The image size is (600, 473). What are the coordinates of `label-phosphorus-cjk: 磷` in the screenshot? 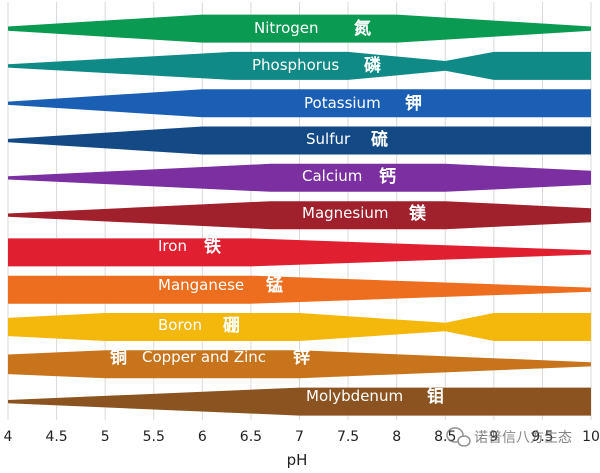 It's located at (373, 65).